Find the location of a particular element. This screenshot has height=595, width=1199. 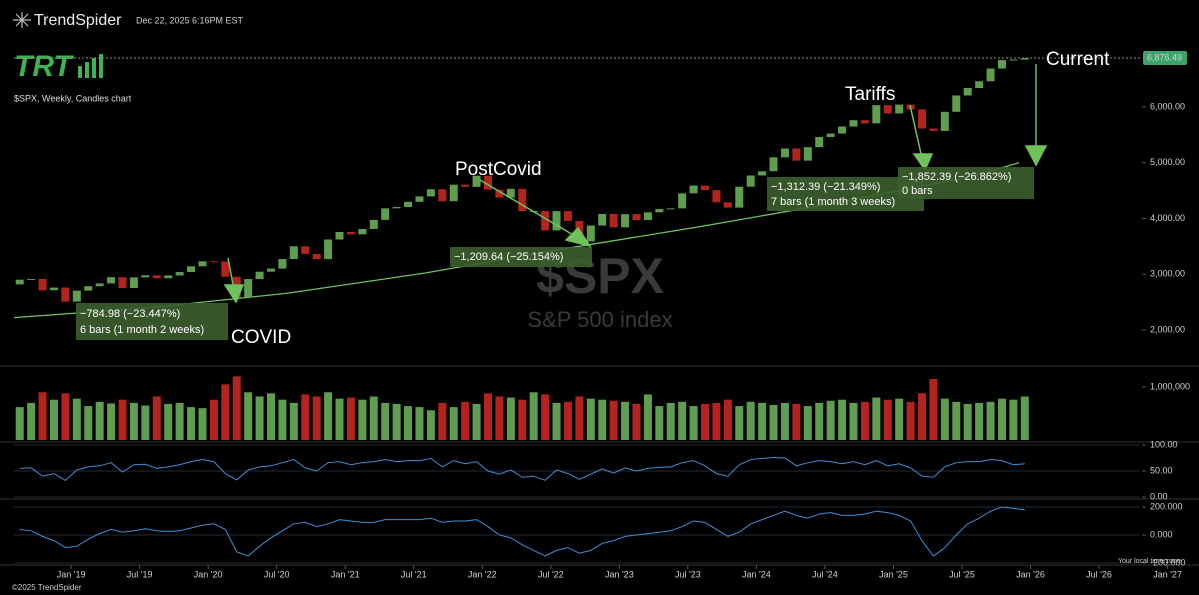

x-tick-label: Jul '21 is located at coordinates (414, 574).